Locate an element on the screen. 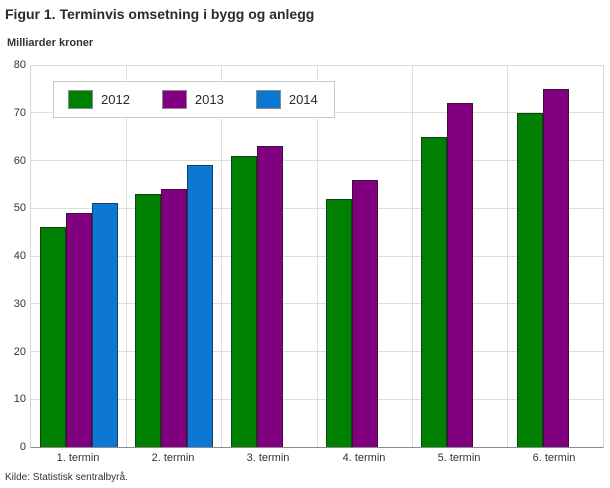  y-tick-label-50: 50 is located at coordinates (19, 208).